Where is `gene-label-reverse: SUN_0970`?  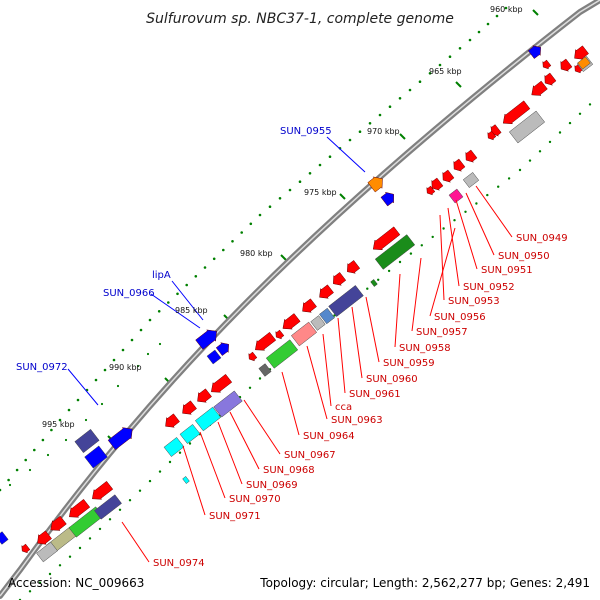
gene-label-reverse: SUN_0970 is located at coordinates (255, 499).